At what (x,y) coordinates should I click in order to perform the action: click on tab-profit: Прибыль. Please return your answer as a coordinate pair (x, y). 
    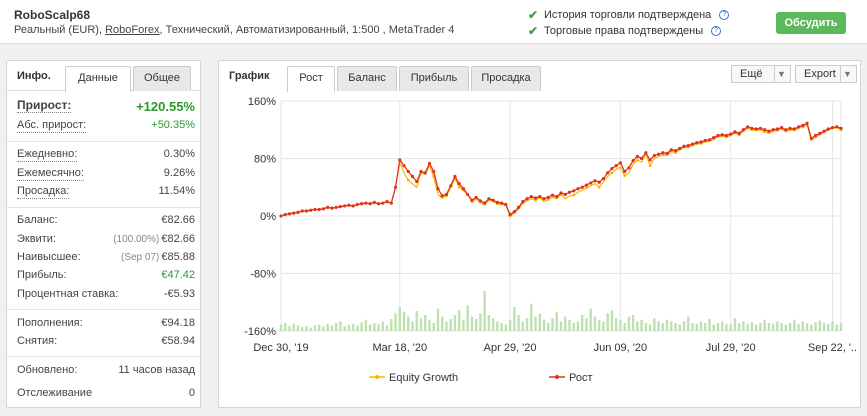
    Looking at the image, I should click on (434, 78).